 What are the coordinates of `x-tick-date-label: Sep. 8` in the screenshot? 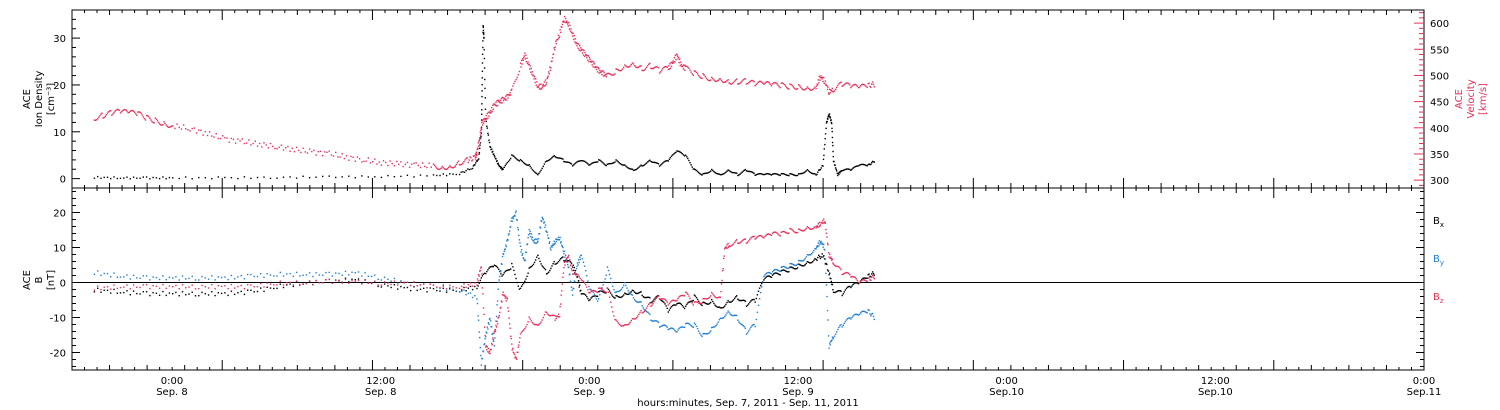 It's located at (381, 392).